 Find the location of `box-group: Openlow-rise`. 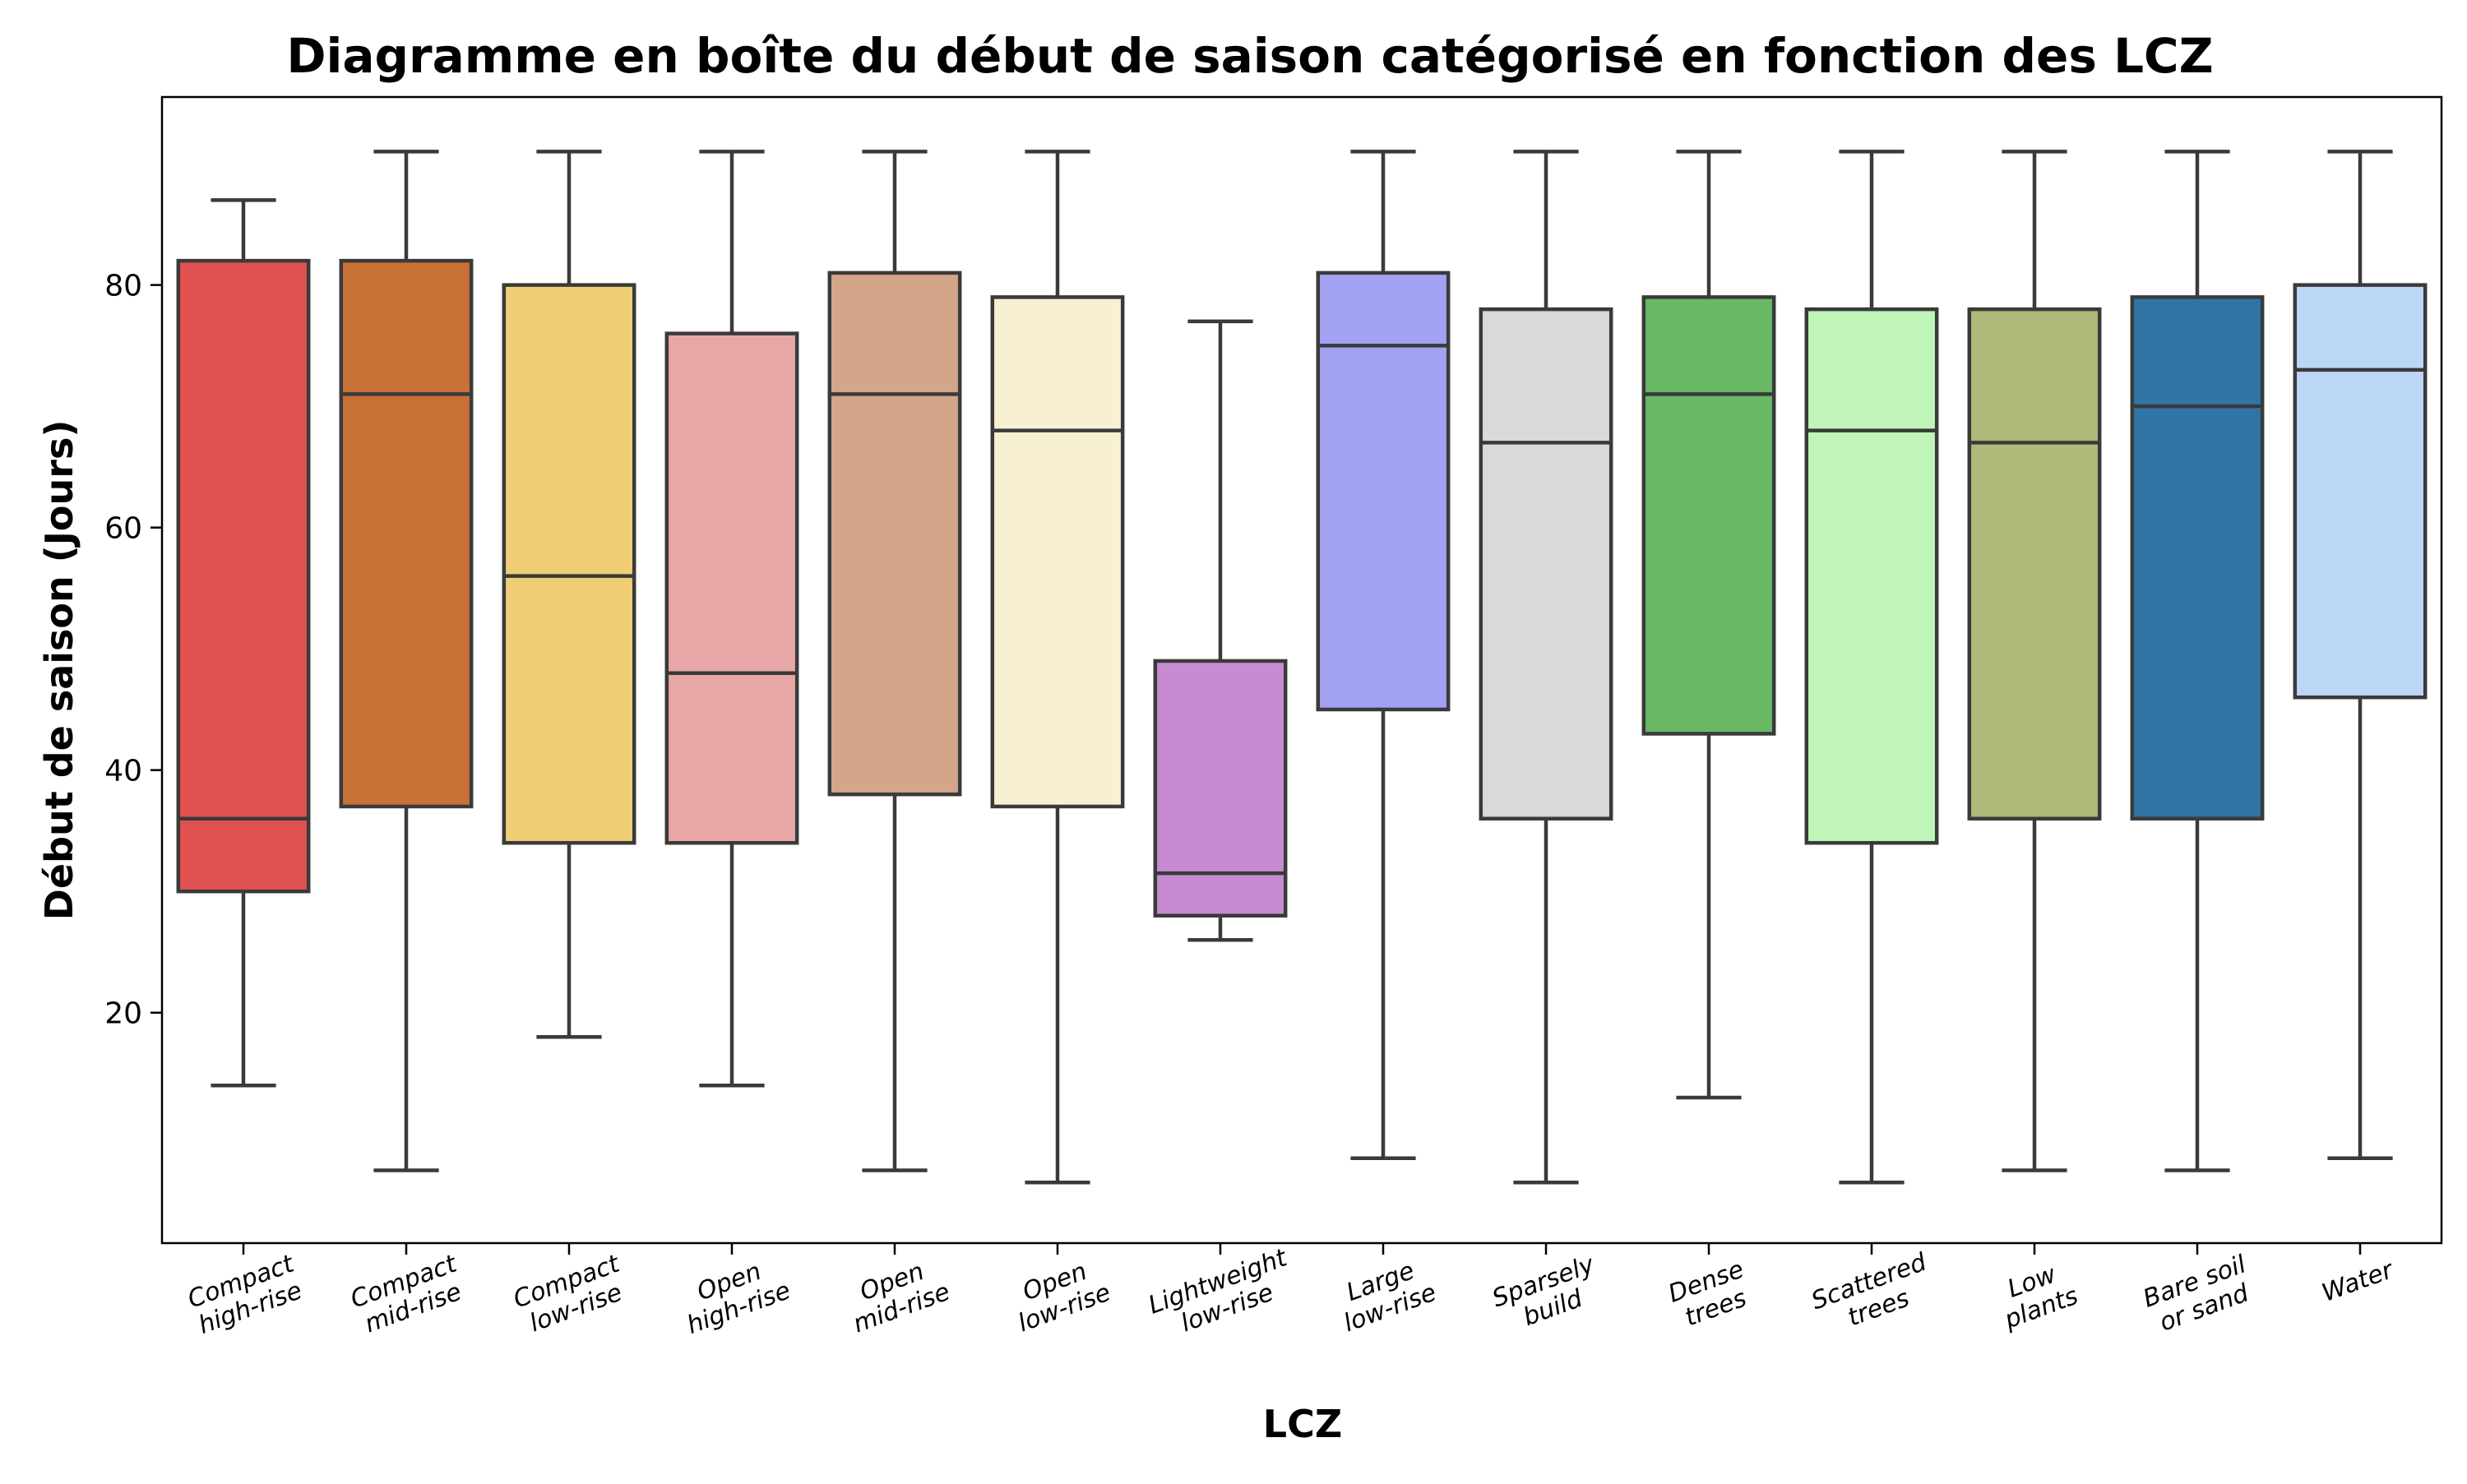

box-group: Openlow-rise is located at coordinates (1058, 744).